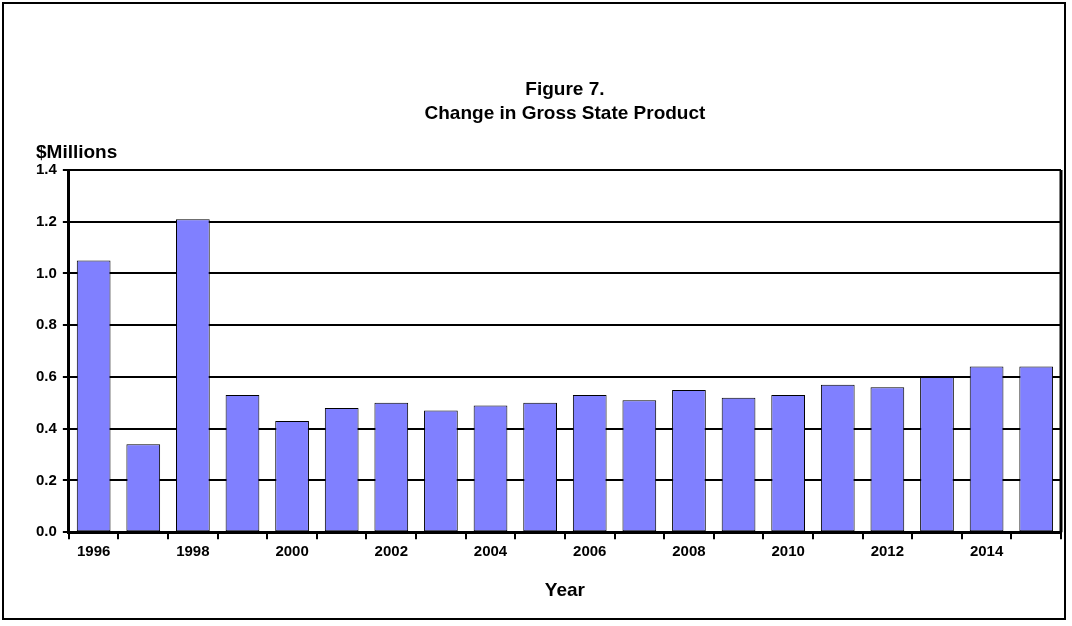 This screenshot has width=1072, height=626. What do you see at coordinates (46, 427) in the screenshot?
I see `y-tick-label: 0.4` at bounding box center [46, 427].